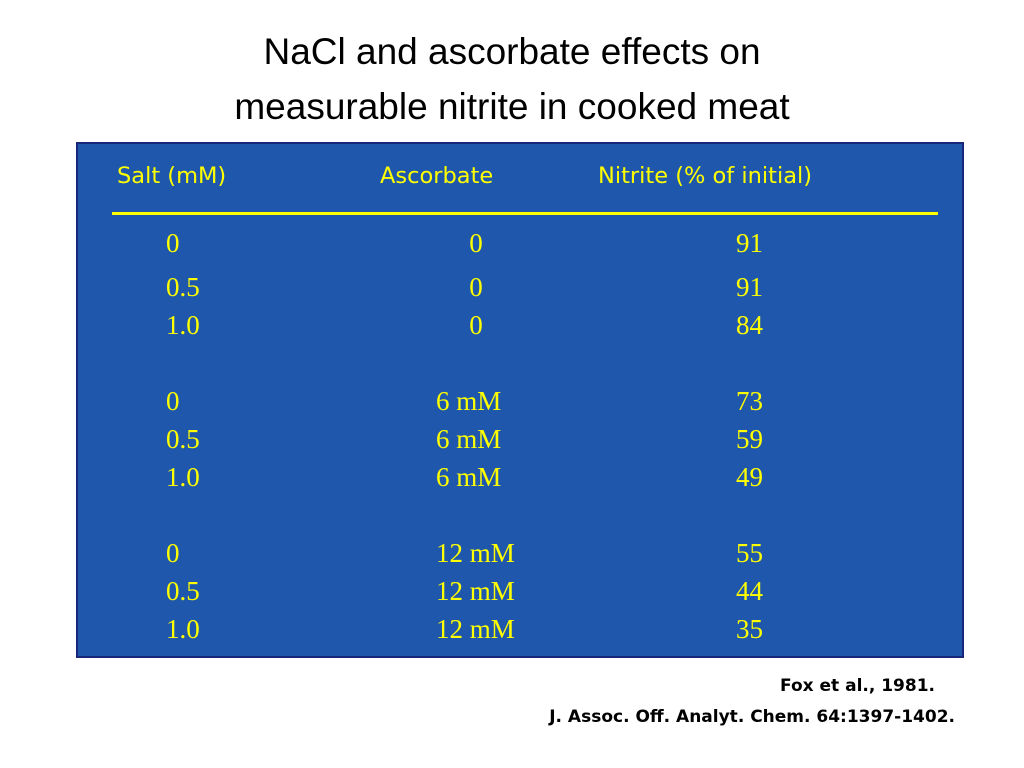 The image size is (1024, 768). I want to click on cell-nitrite: 49, so click(749, 477).